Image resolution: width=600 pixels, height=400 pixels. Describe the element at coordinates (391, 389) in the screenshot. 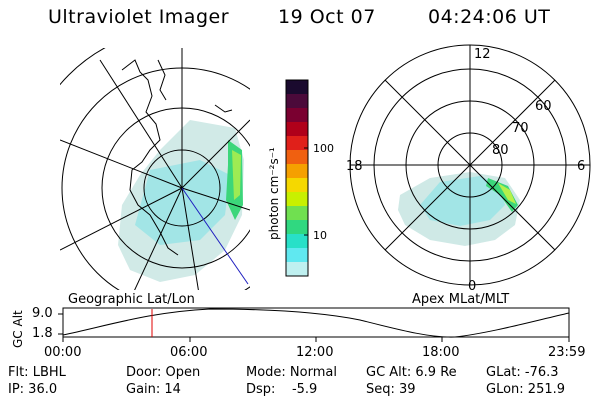

I see `info-seq: Seq: 39` at that location.